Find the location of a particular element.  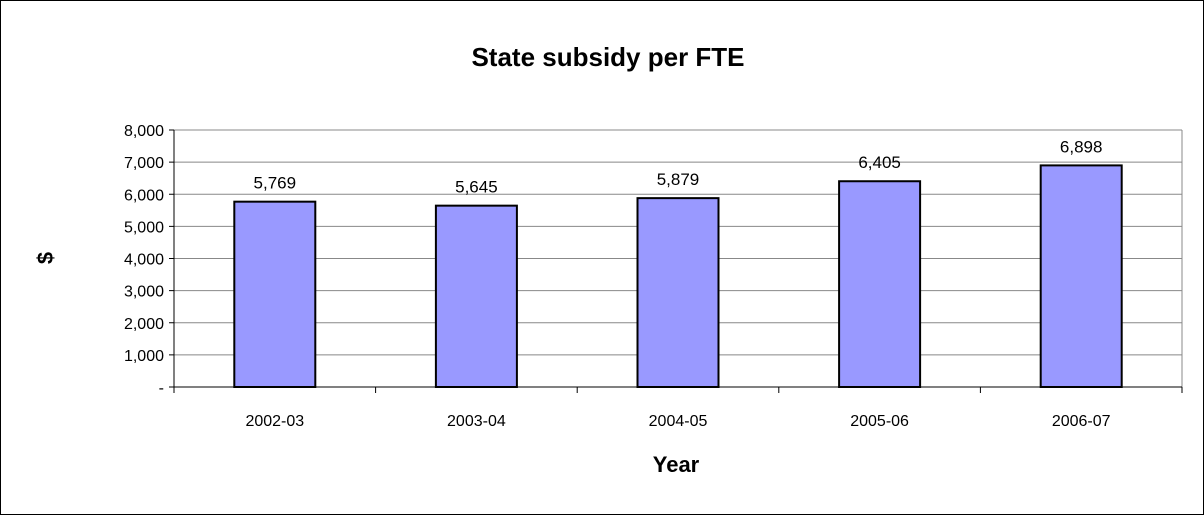

x-tick-label: 2006-07 is located at coordinates (1081, 421).